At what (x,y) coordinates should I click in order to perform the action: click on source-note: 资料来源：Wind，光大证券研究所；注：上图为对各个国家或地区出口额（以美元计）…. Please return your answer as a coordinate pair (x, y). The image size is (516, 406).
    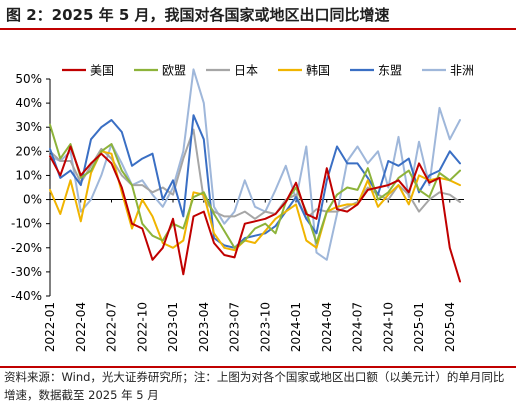
    Looking at the image, I should click on (254, 386).